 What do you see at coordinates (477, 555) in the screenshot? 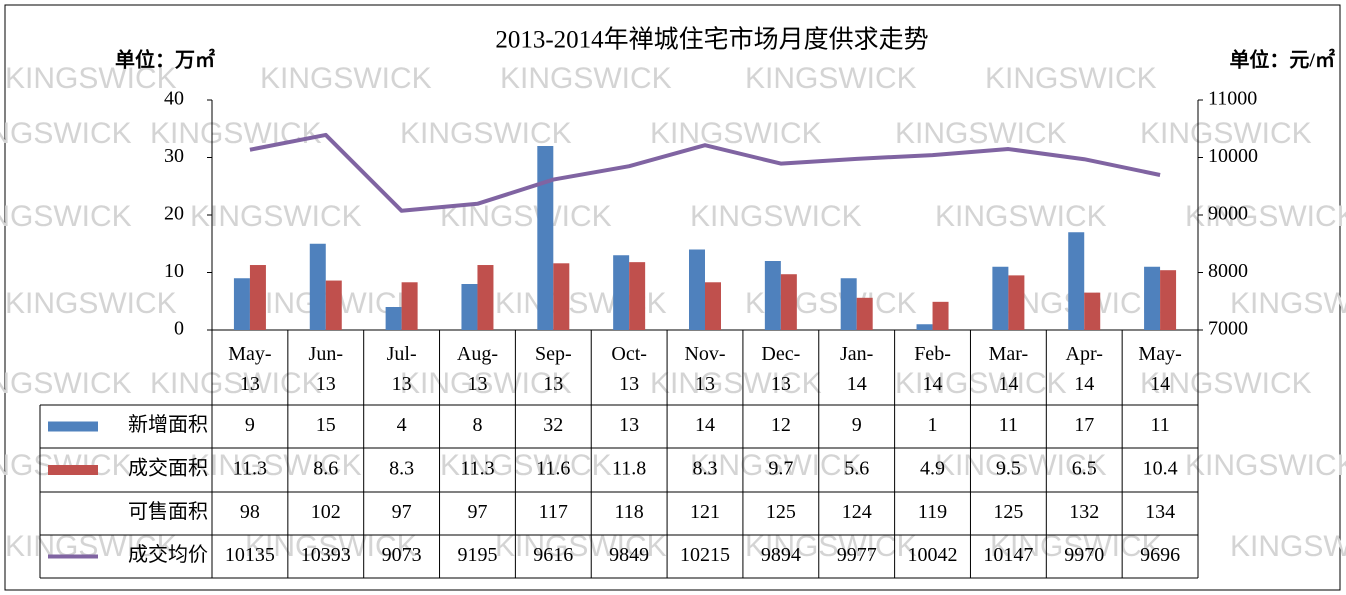
I see `table-value: 9195` at bounding box center [477, 555].